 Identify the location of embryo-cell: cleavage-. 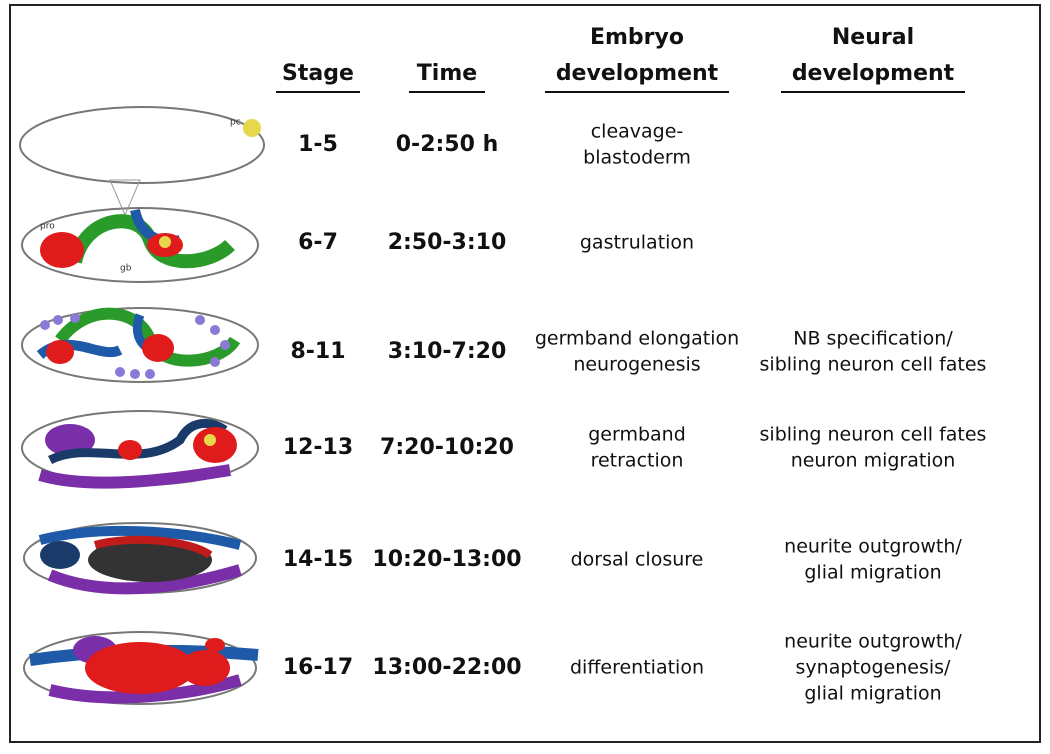
(637, 132).